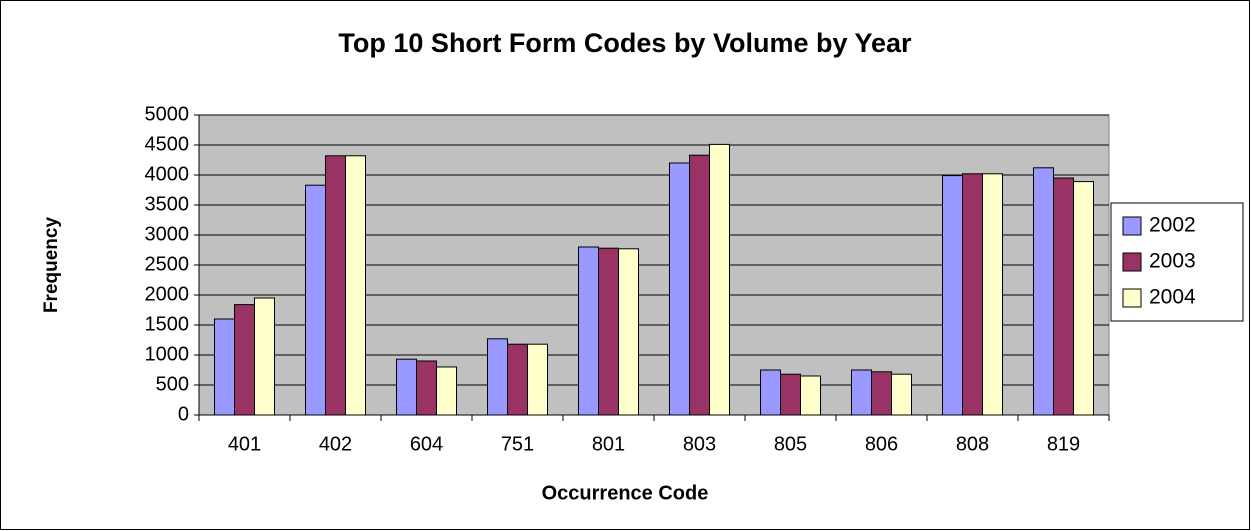 Image resolution: width=1251 pixels, height=531 pixels. Describe the element at coordinates (517, 444) in the screenshot. I see `x-tick-label: 751` at that location.